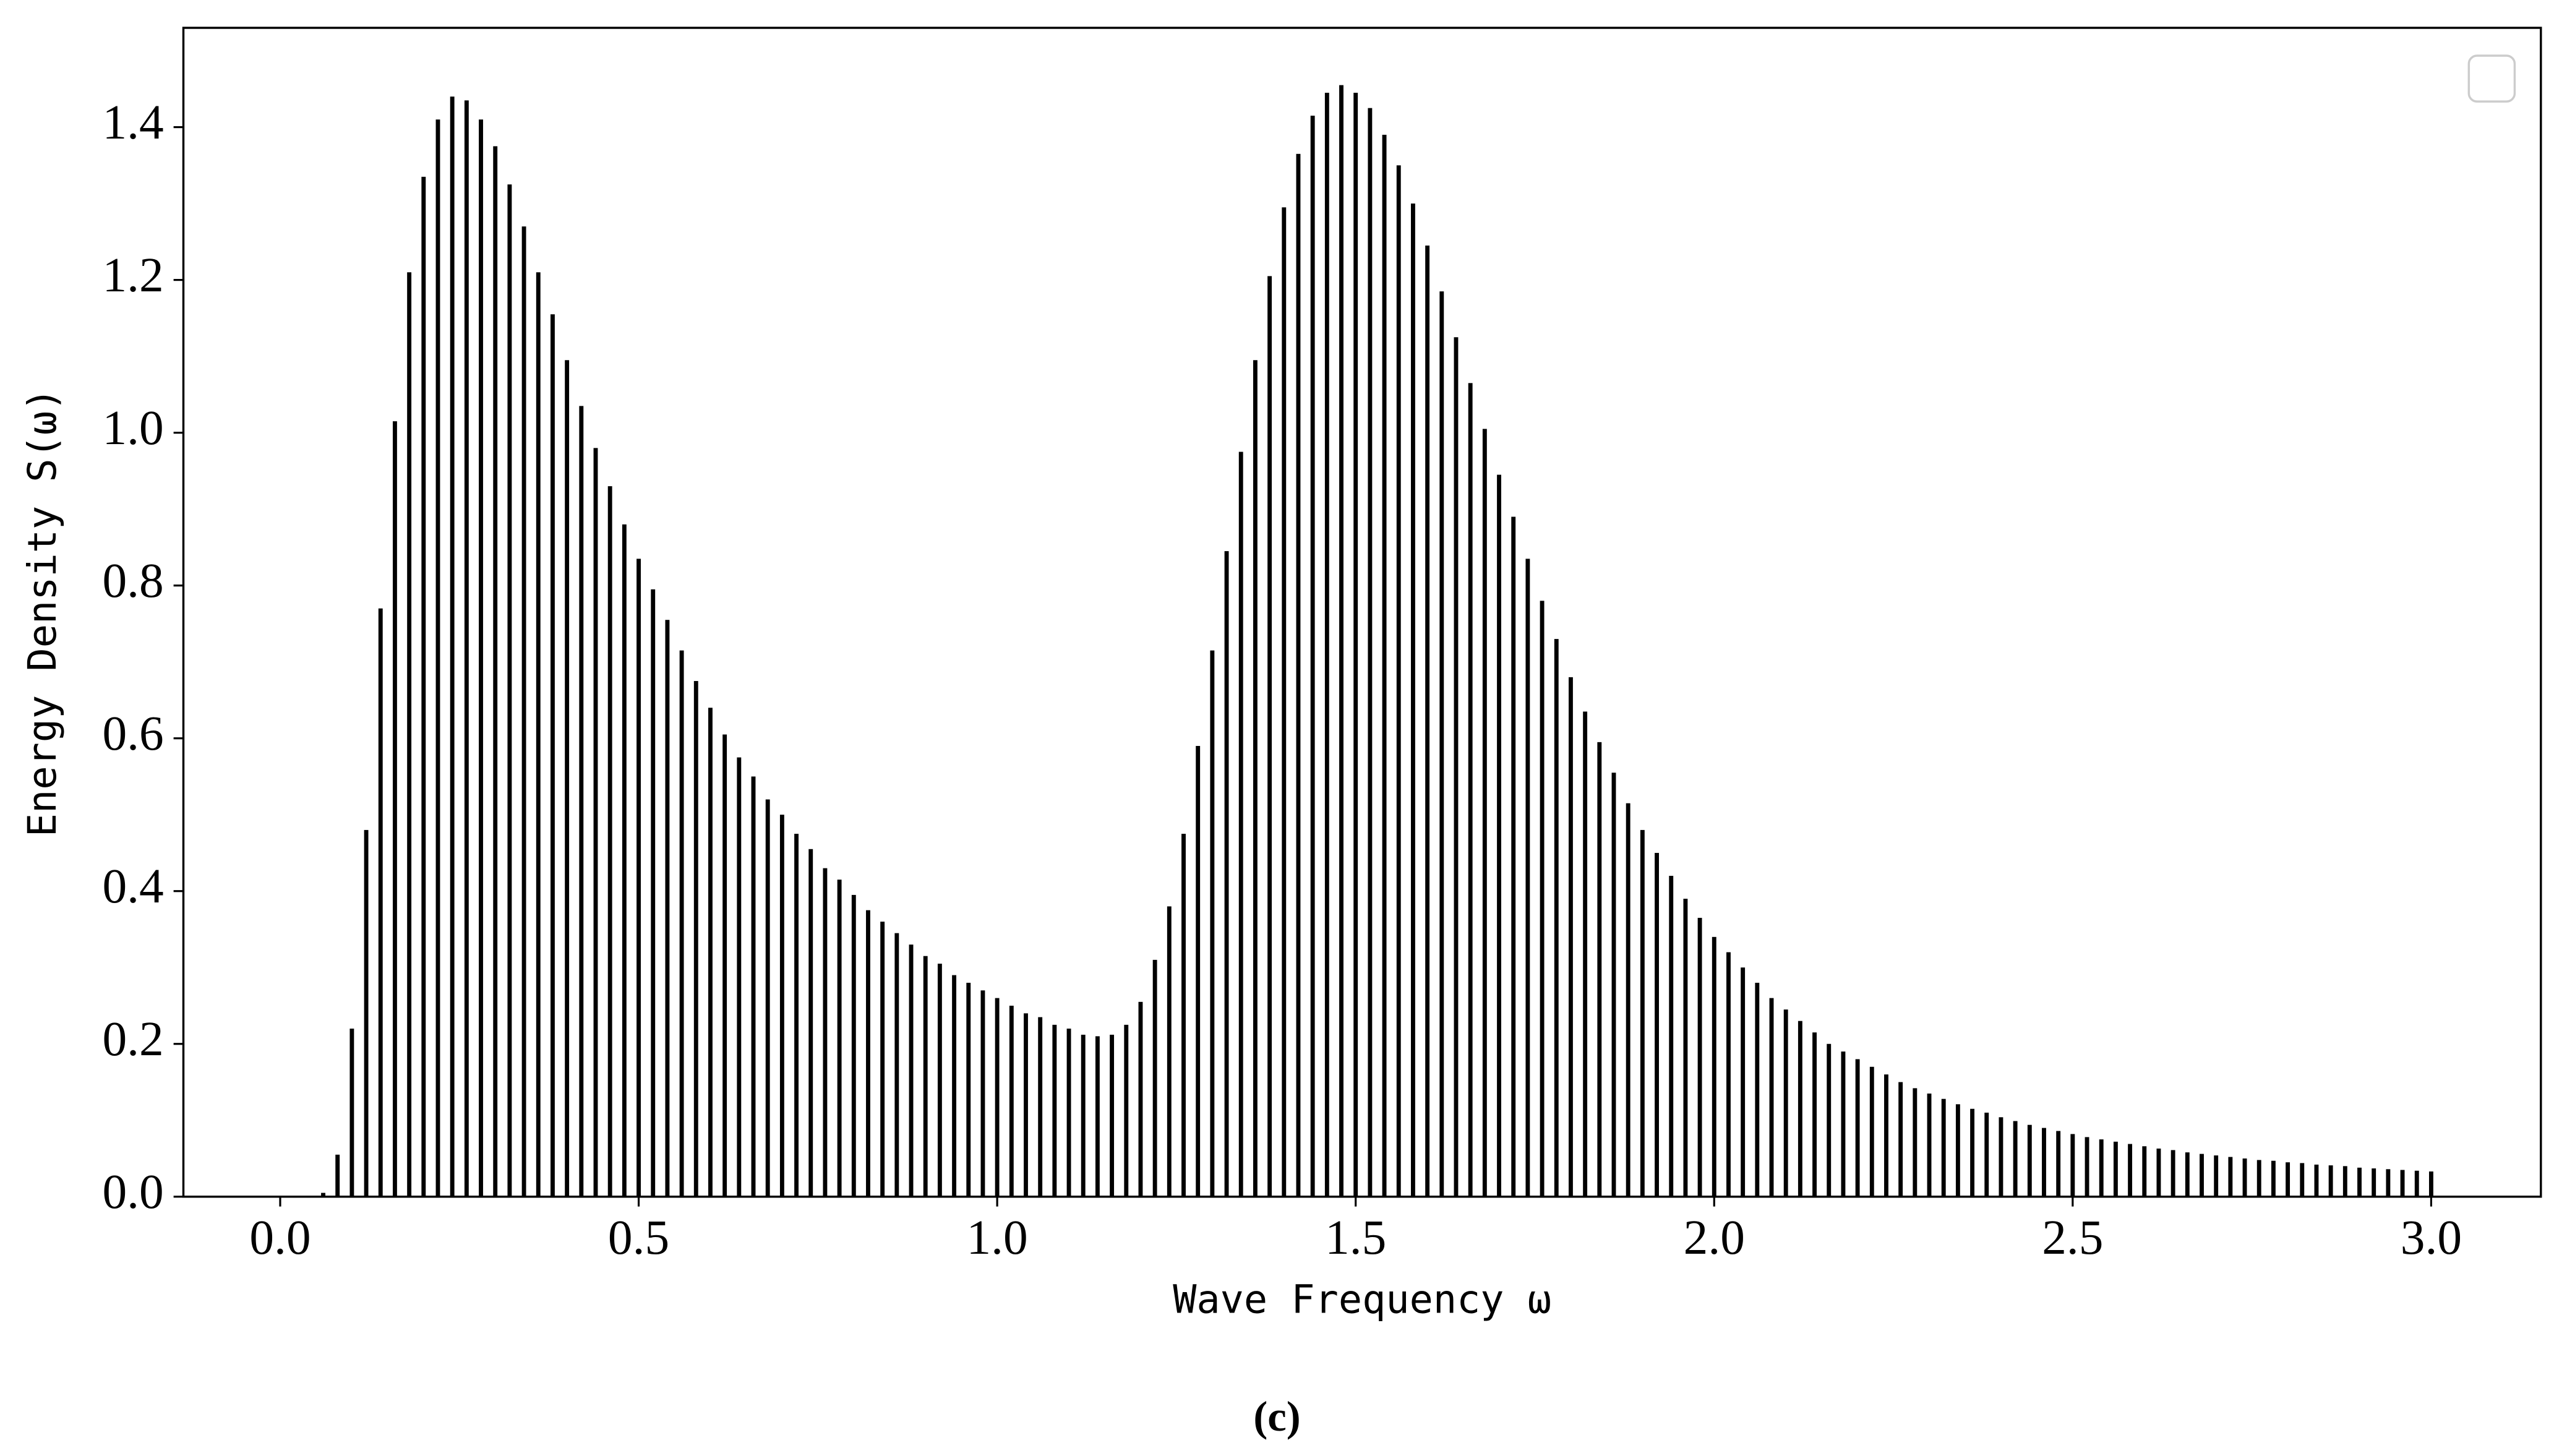  Describe the element at coordinates (2492, 78) in the screenshot. I see `legend-box` at that location.